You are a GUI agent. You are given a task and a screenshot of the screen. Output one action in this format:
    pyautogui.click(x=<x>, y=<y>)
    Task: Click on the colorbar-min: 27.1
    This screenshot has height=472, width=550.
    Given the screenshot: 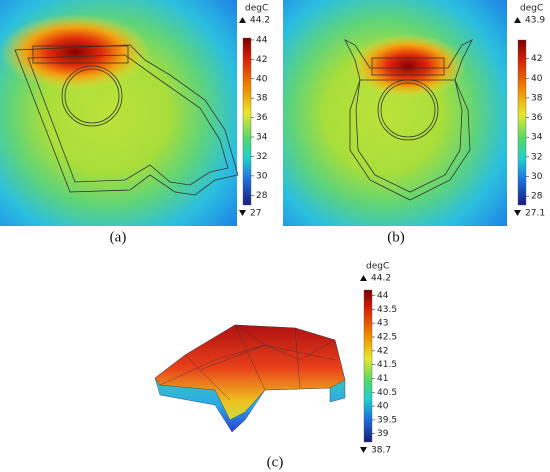 What is the action you would take?
    pyautogui.click(x=535, y=214)
    